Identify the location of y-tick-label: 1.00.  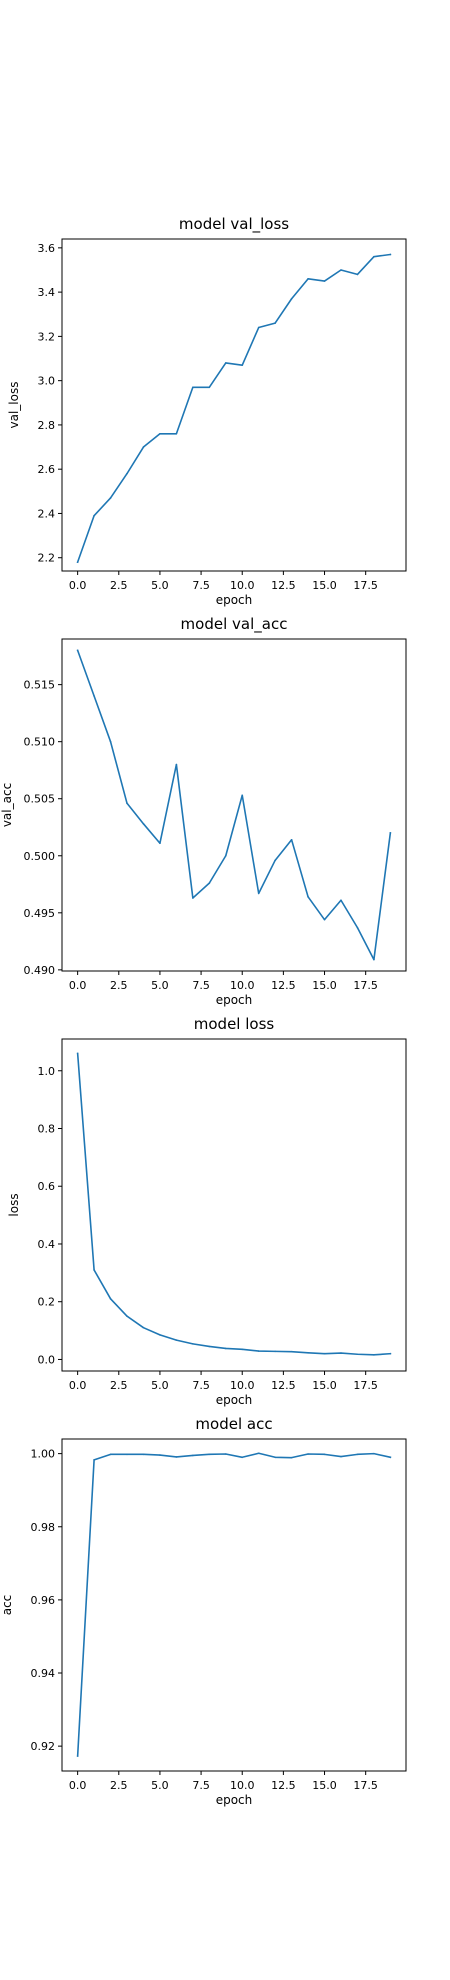
(43, 1454).